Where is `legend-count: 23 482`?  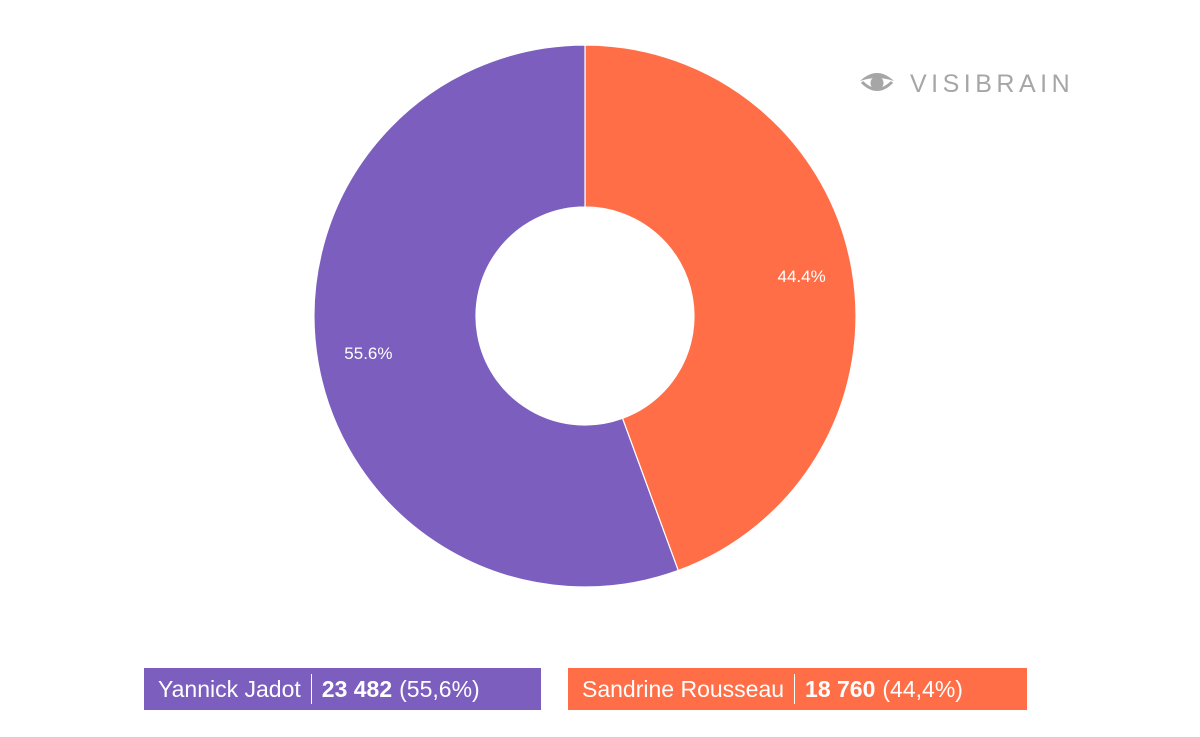 legend-count: 23 482 is located at coordinates (357, 688).